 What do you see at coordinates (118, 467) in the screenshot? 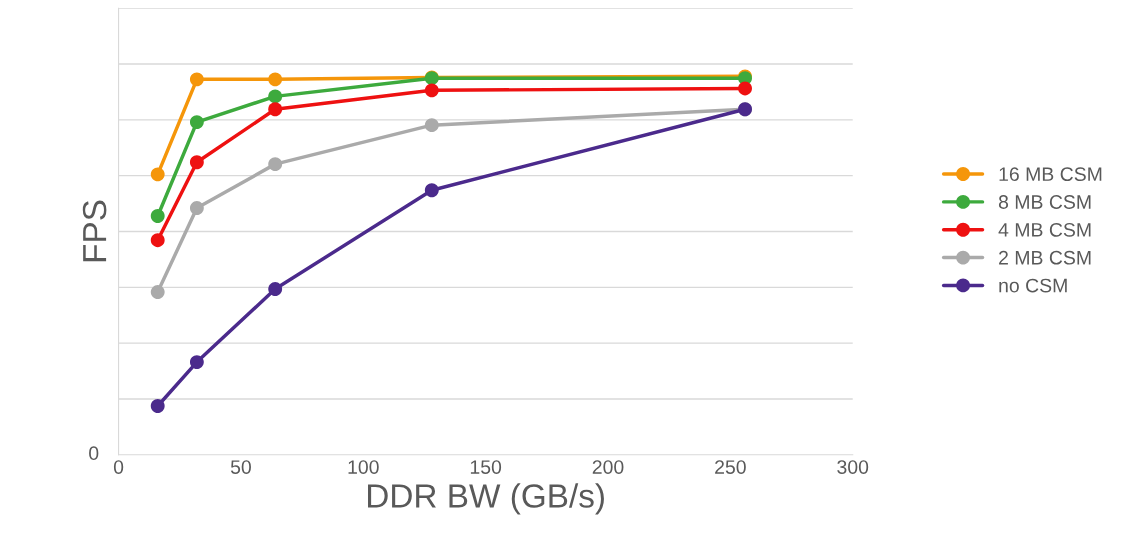
I see `x-tick-label: 0` at bounding box center [118, 467].